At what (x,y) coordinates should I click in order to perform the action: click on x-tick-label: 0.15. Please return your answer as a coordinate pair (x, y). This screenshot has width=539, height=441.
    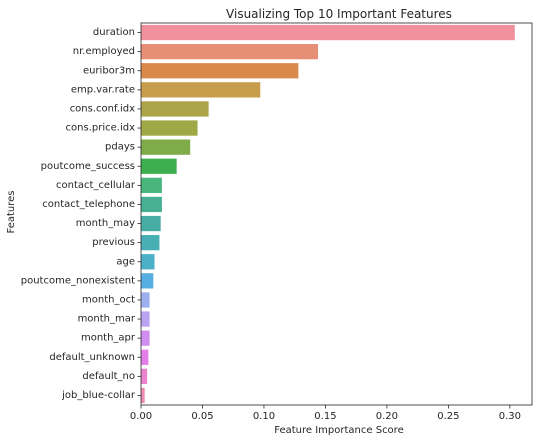
    Looking at the image, I should click on (325, 416).